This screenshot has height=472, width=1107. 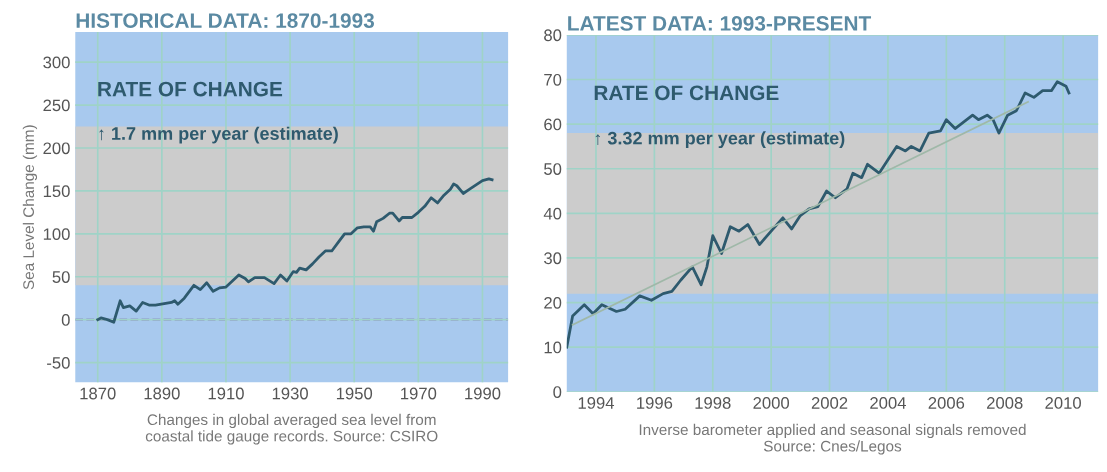 I want to click on x-tick-label: 2004, so click(x=888, y=403).